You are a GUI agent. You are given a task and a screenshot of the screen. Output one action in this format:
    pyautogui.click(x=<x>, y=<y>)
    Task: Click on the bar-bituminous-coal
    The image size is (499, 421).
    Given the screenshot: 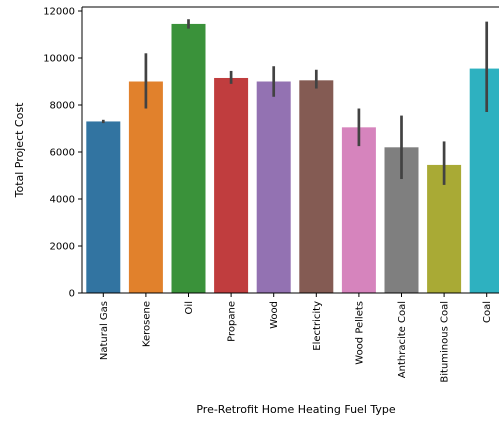 What is the action you would take?
    pyautogui.click(x=444, y=228)
    